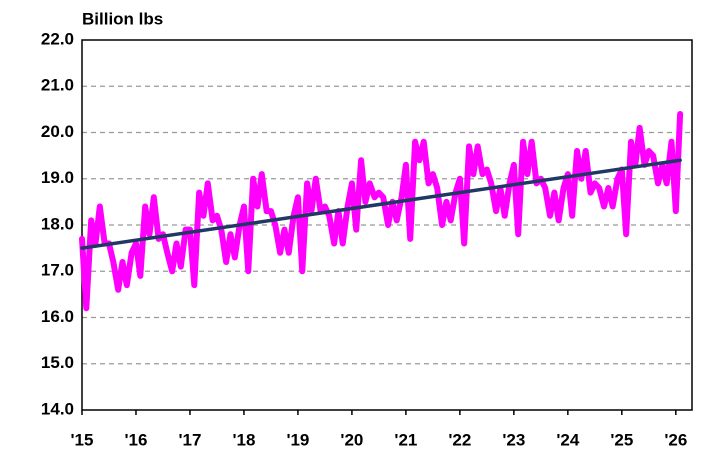 This screenshot has width=701, height=457. I want to click on x-tick-label: '17, so click(189, 439).